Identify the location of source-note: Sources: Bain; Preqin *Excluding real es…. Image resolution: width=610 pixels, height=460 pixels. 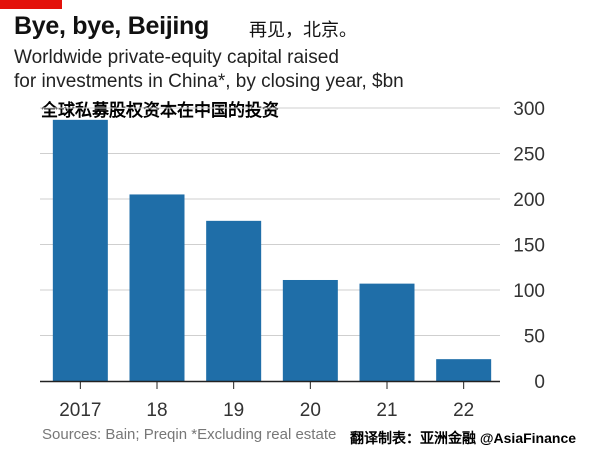
(189, 434).